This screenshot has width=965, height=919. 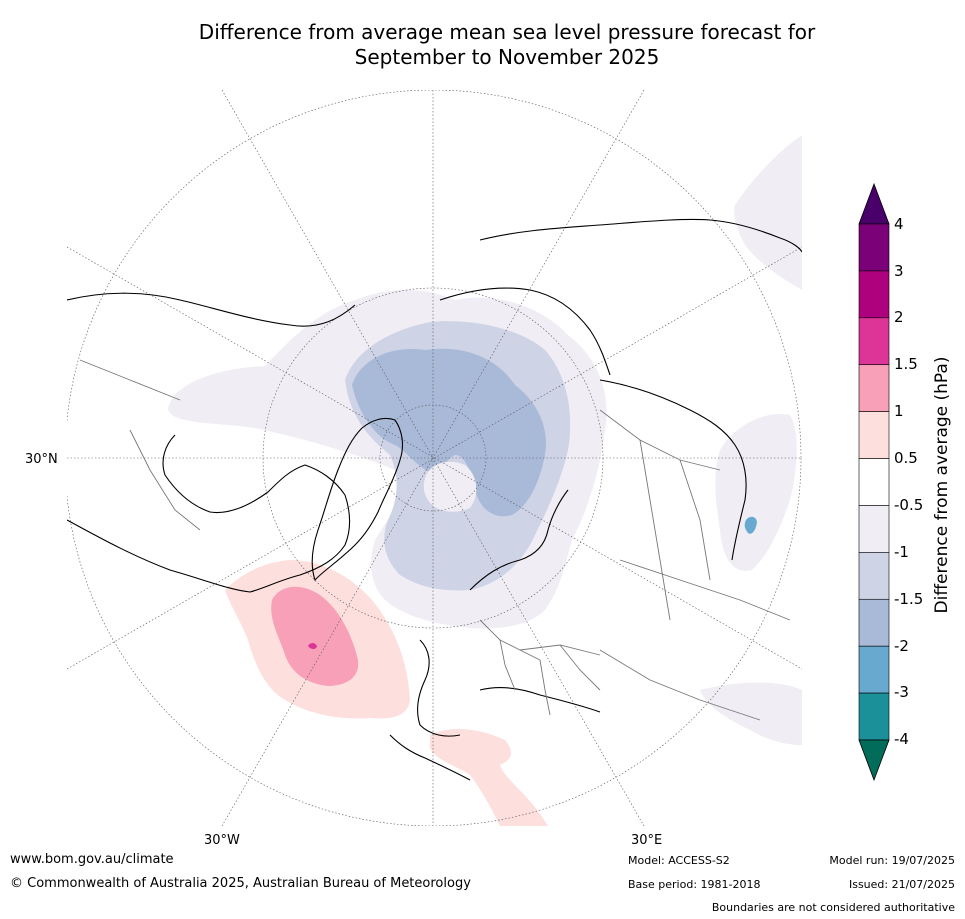 I want to click on colorbar-tick: 4, so click(x=899, y=224).